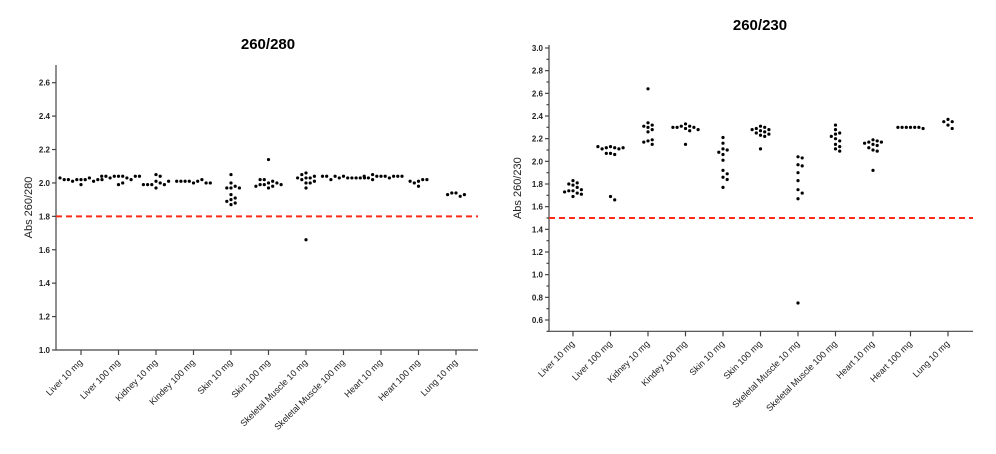 This screenshot has width=996, height=454. What do you see at coordinates (45, 150) in the screenshot?
I see `y-tick-label: 2.2` at bounding box center [45, 150].